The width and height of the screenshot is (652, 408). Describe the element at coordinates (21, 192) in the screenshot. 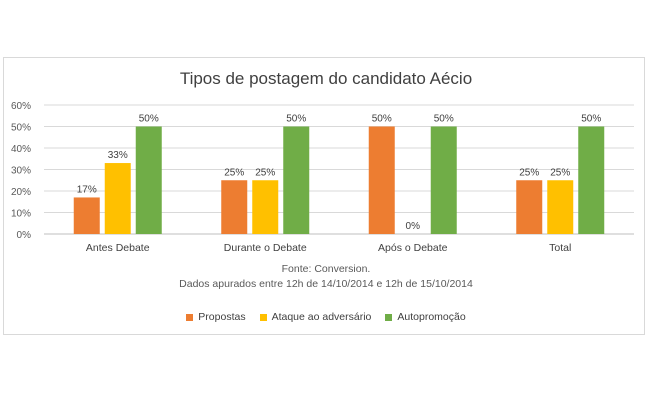

I see `y-tick-label: 20%` at that location.